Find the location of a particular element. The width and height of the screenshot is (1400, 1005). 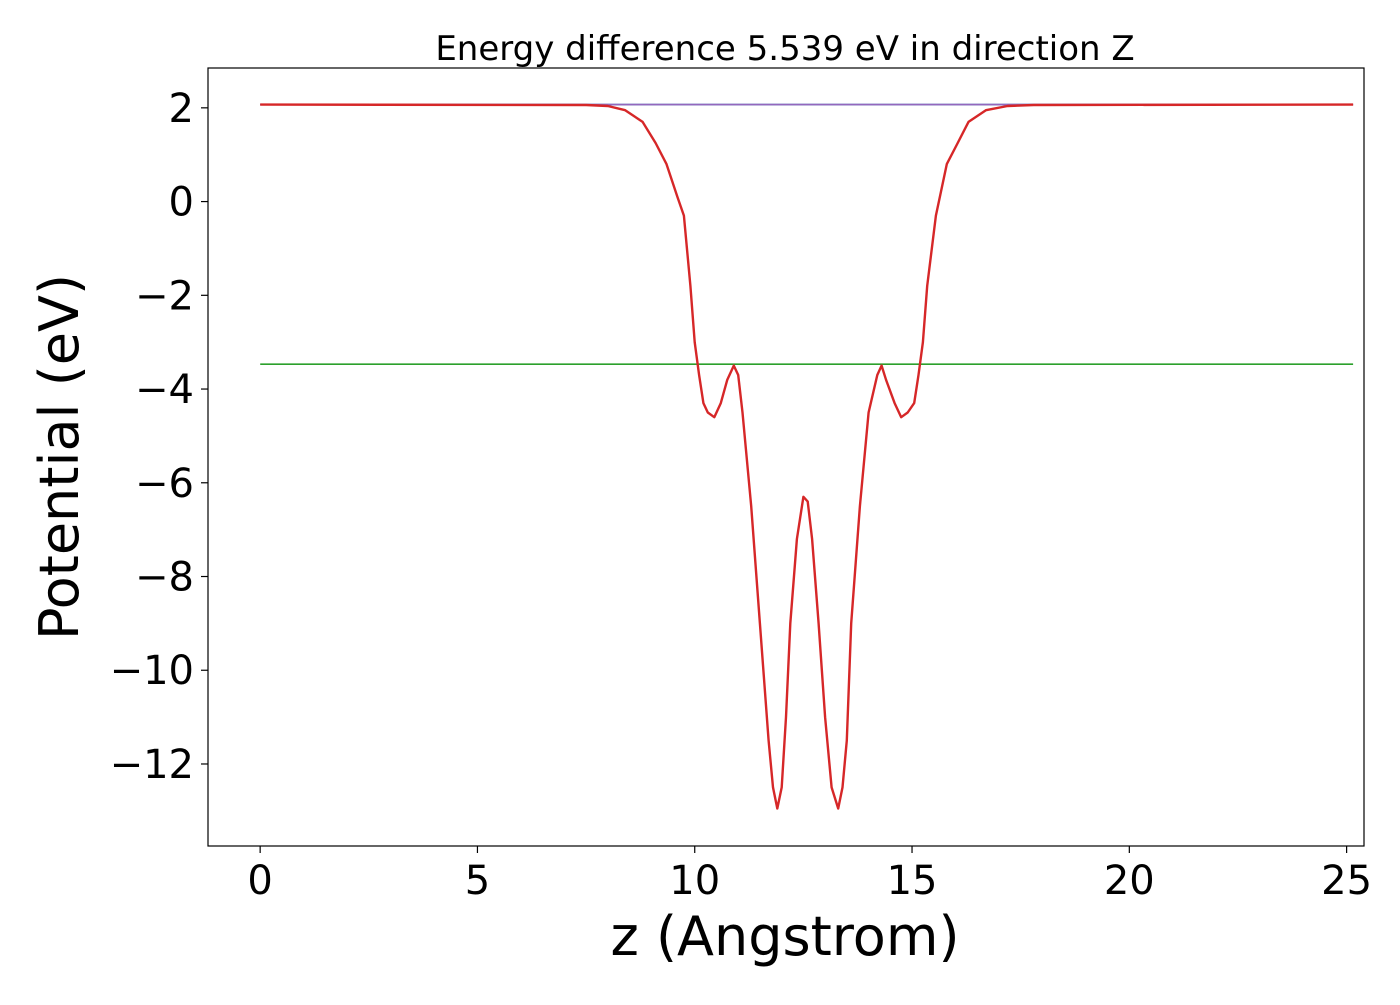

x-axis: 0 5 10 15 20 25 is located at coordinates (809, 875).